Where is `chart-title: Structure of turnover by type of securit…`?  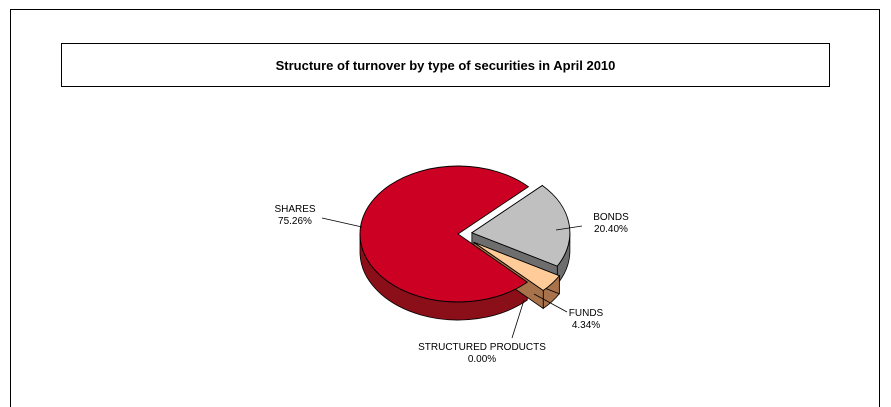 chart-title: Structure of turnover by type of securit… is located at coordinates (445, 65).